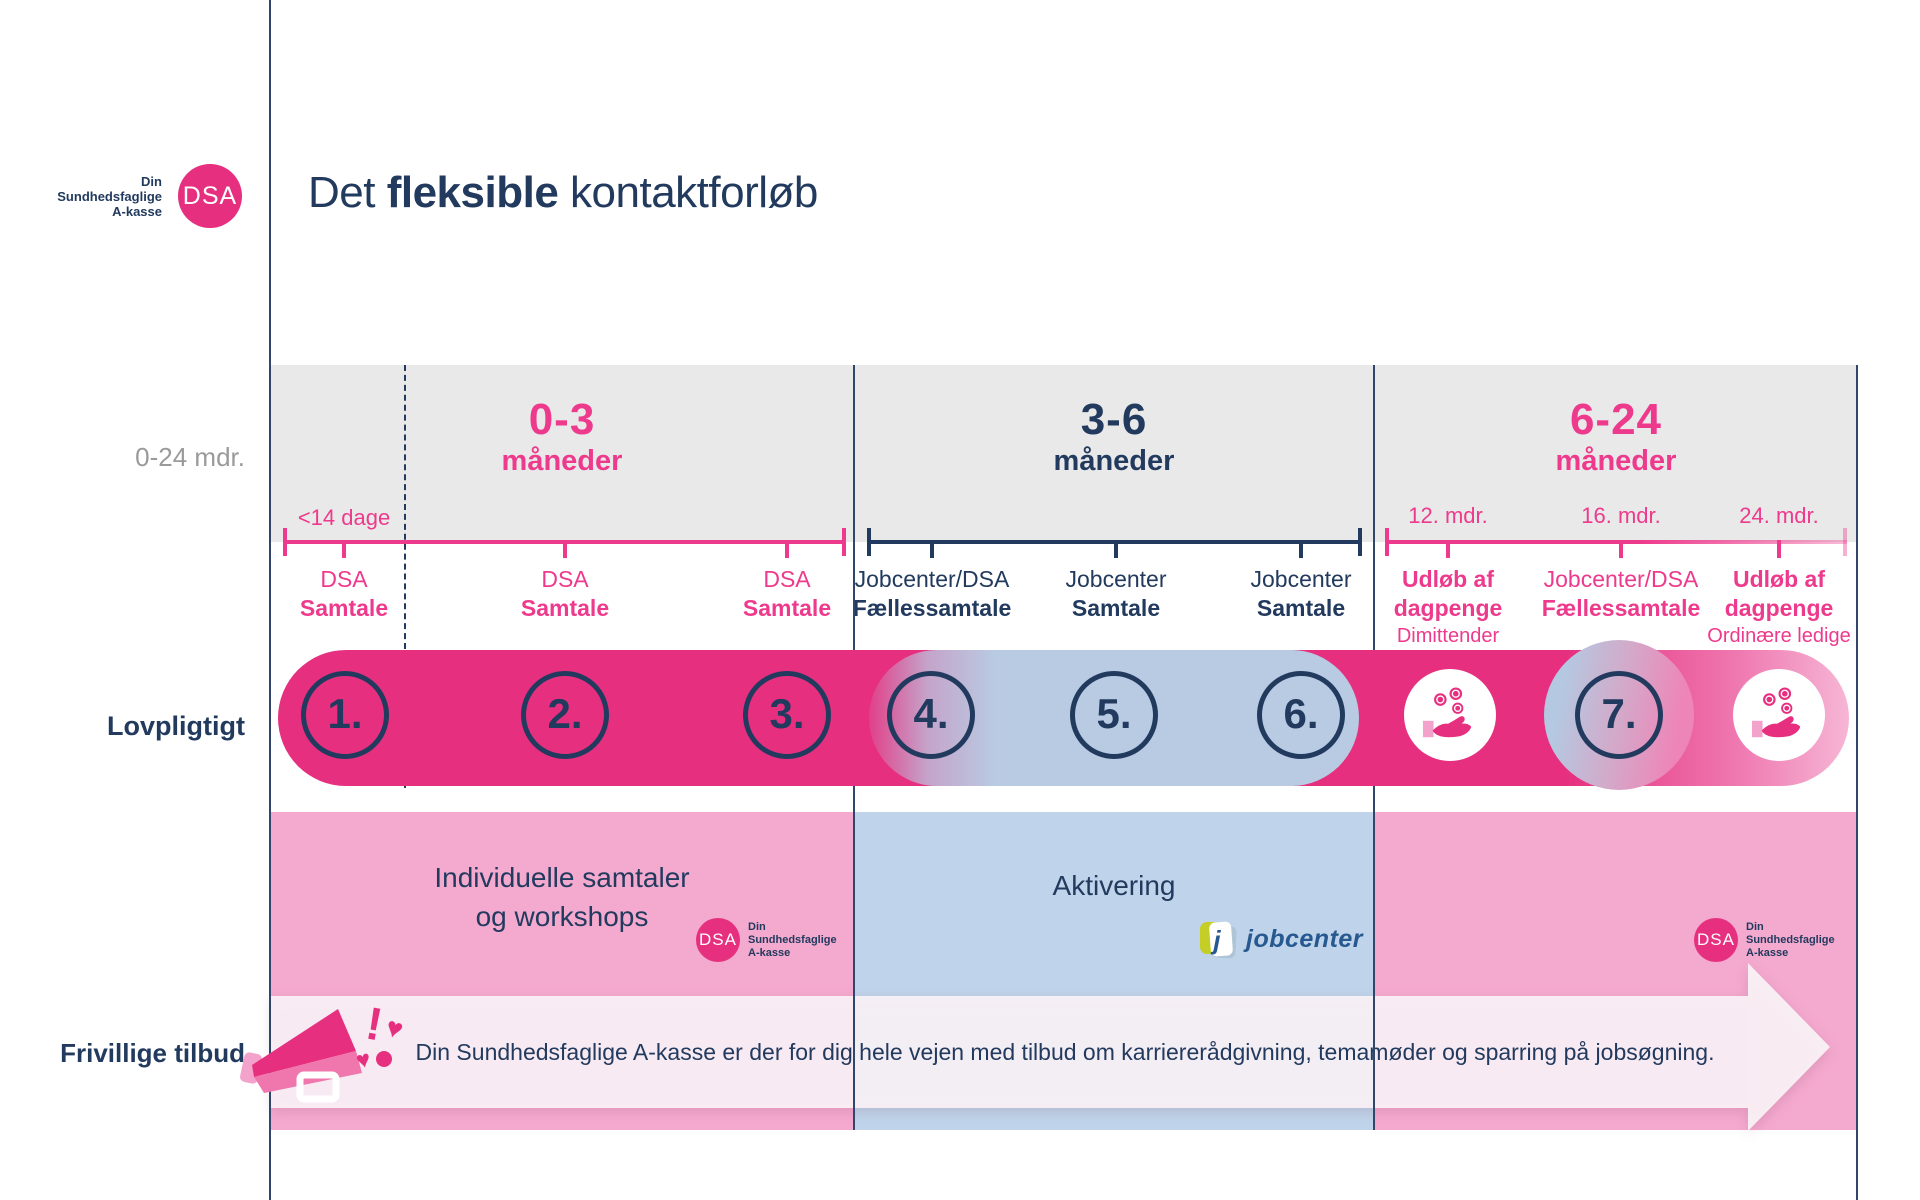 This screenshot has width=1920, height=1200. I want to click on dsa-logo-text: Din Sundhedsfaglige A-kasse, so click(91, 196).